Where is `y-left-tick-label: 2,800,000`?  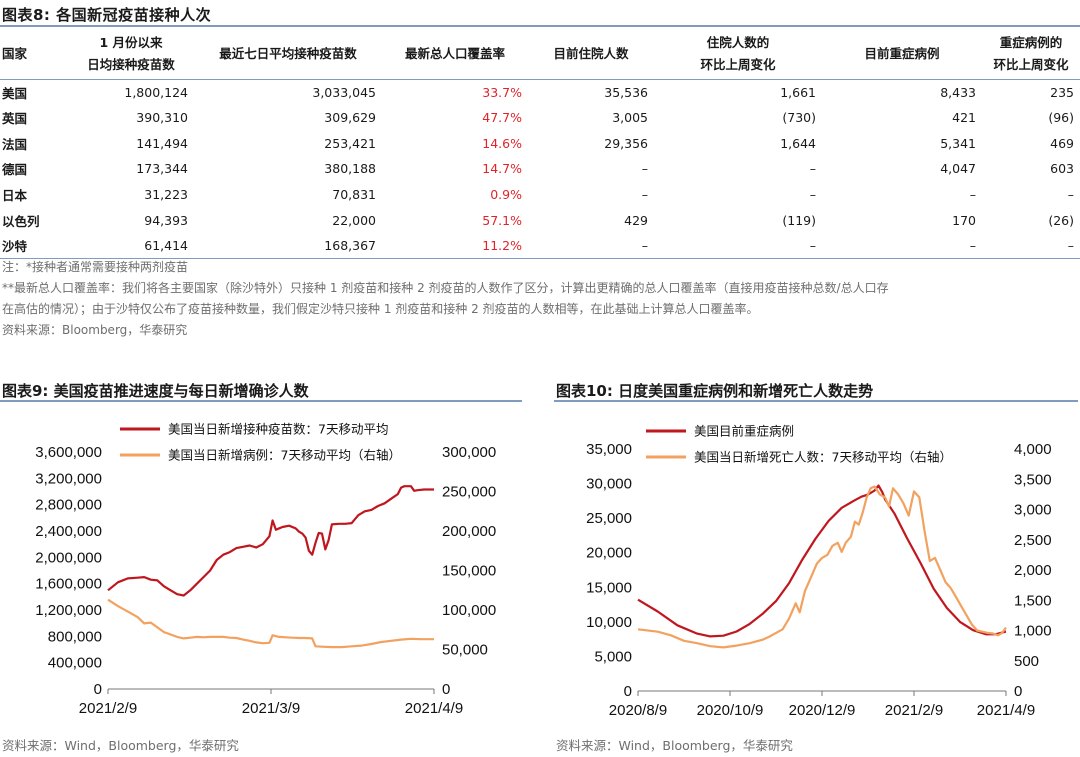 y-left-tick-label: 2,800,000 is located at coordinates (68, 505).